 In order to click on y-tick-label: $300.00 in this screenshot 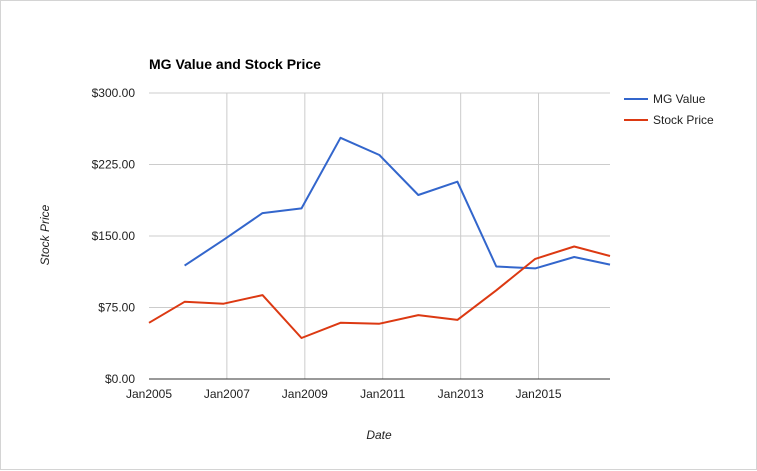, I will do `click(114, 93)`.